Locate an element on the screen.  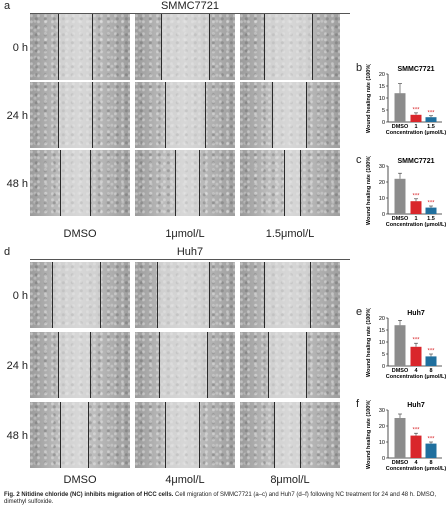
smmc7721-micrograph-r2-c0 is located at coordinates (80, 183).